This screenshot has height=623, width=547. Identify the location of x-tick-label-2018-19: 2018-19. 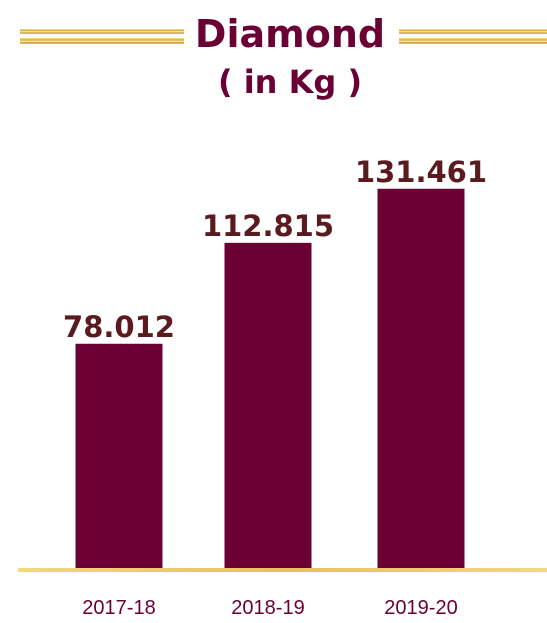
(267, 608).